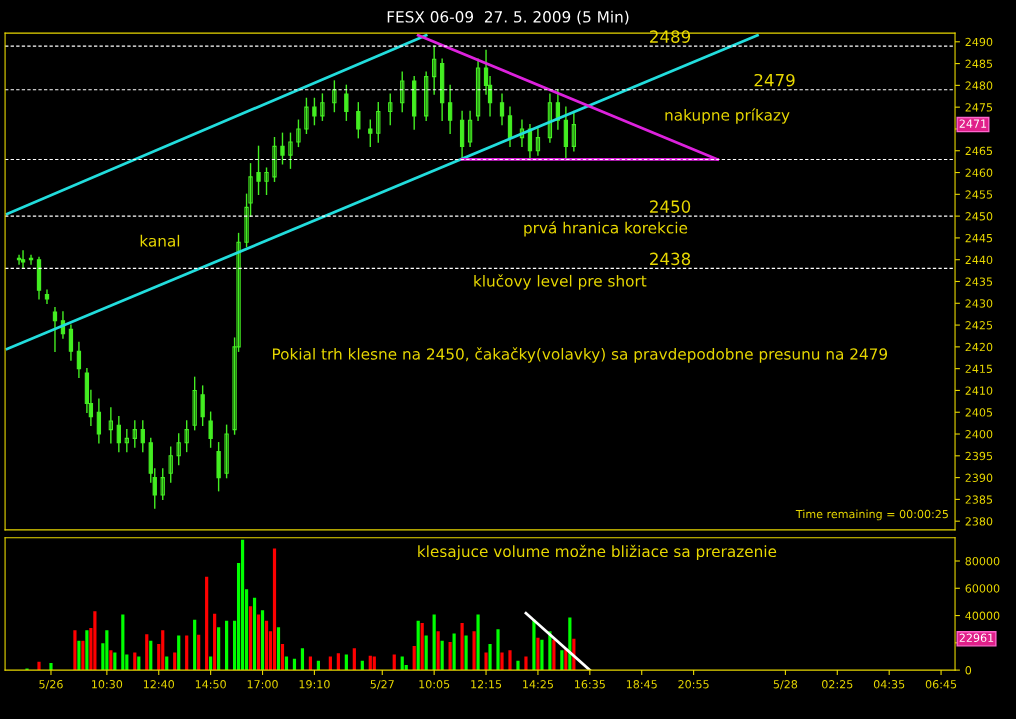 This screenshot has height=719, width=1016. I want to click on y-tick-label: 2435, so click(979, 281).